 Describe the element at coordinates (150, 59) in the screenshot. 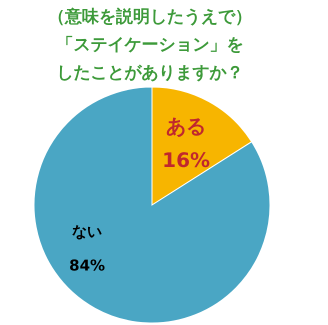

I see `chart-subtitle: 「ステイケーション」をしたことがありますか？` at that location.